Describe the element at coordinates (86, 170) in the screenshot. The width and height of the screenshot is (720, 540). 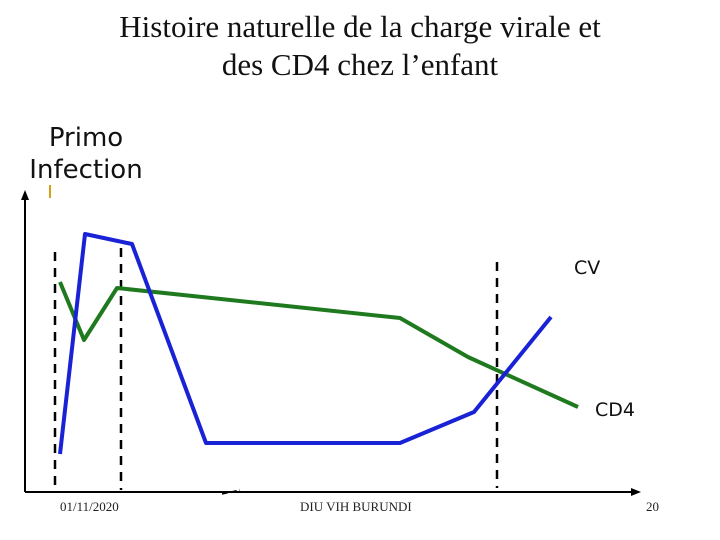
I see `primo-line-2: Infection` at that location.